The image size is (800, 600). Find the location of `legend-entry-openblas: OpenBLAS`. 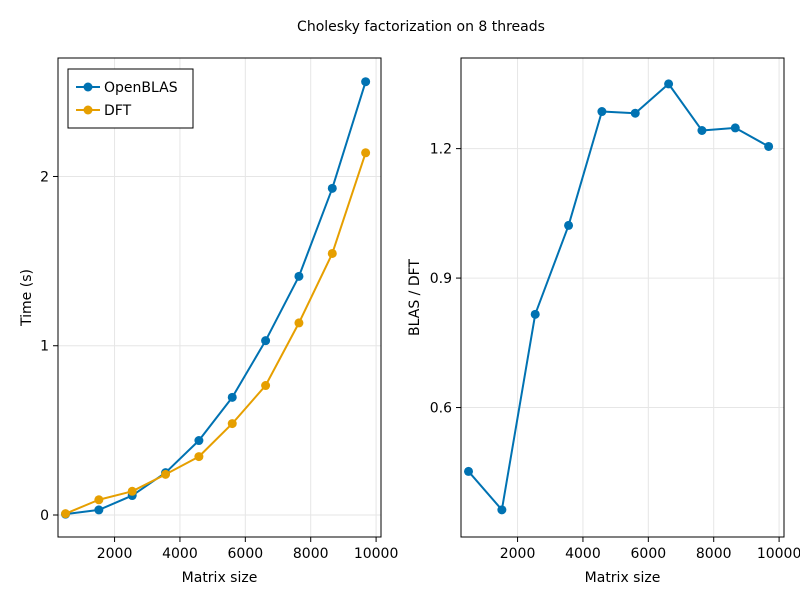

legend-entry-openblas: OpenBLAS is located at coordinates (141, 88).